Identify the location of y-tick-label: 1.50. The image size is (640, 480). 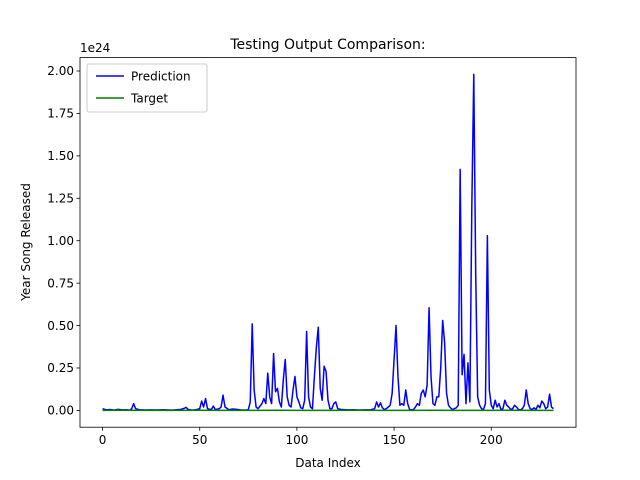
(60, 156).